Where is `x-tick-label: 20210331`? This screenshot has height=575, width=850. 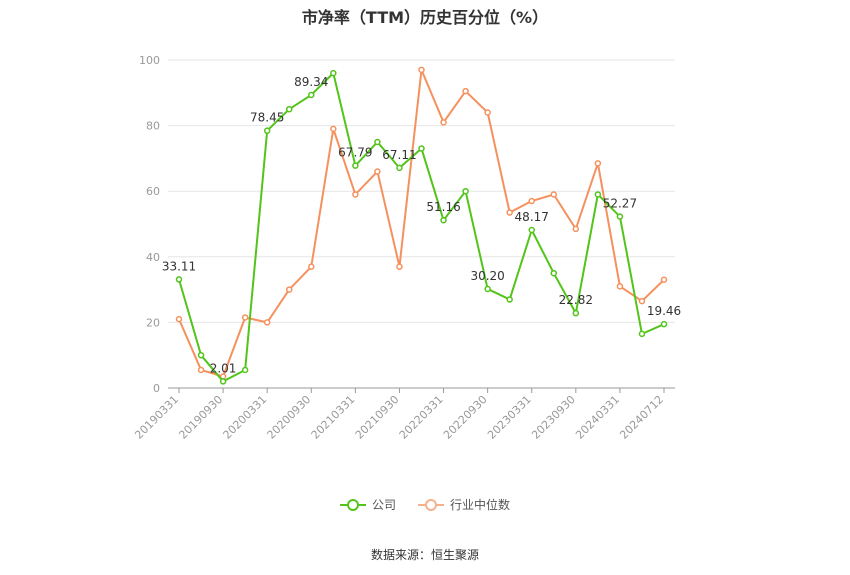 x-tick-label: 20210331 is located at coordinates (333, 417).